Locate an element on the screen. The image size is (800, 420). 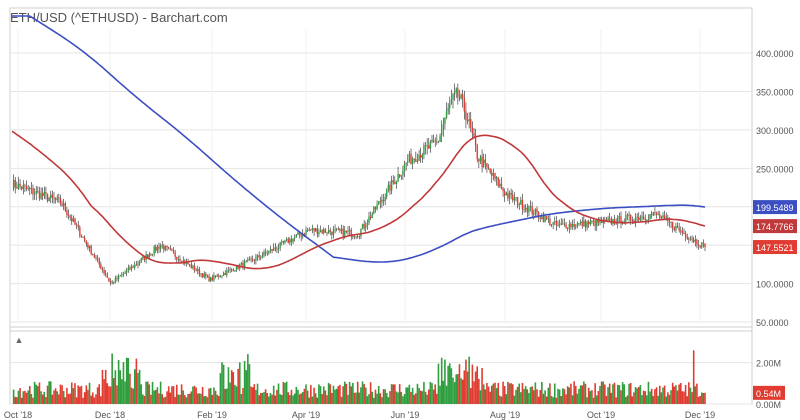
chevron-up-icon: ▲ is located at coordinates (19, 340).